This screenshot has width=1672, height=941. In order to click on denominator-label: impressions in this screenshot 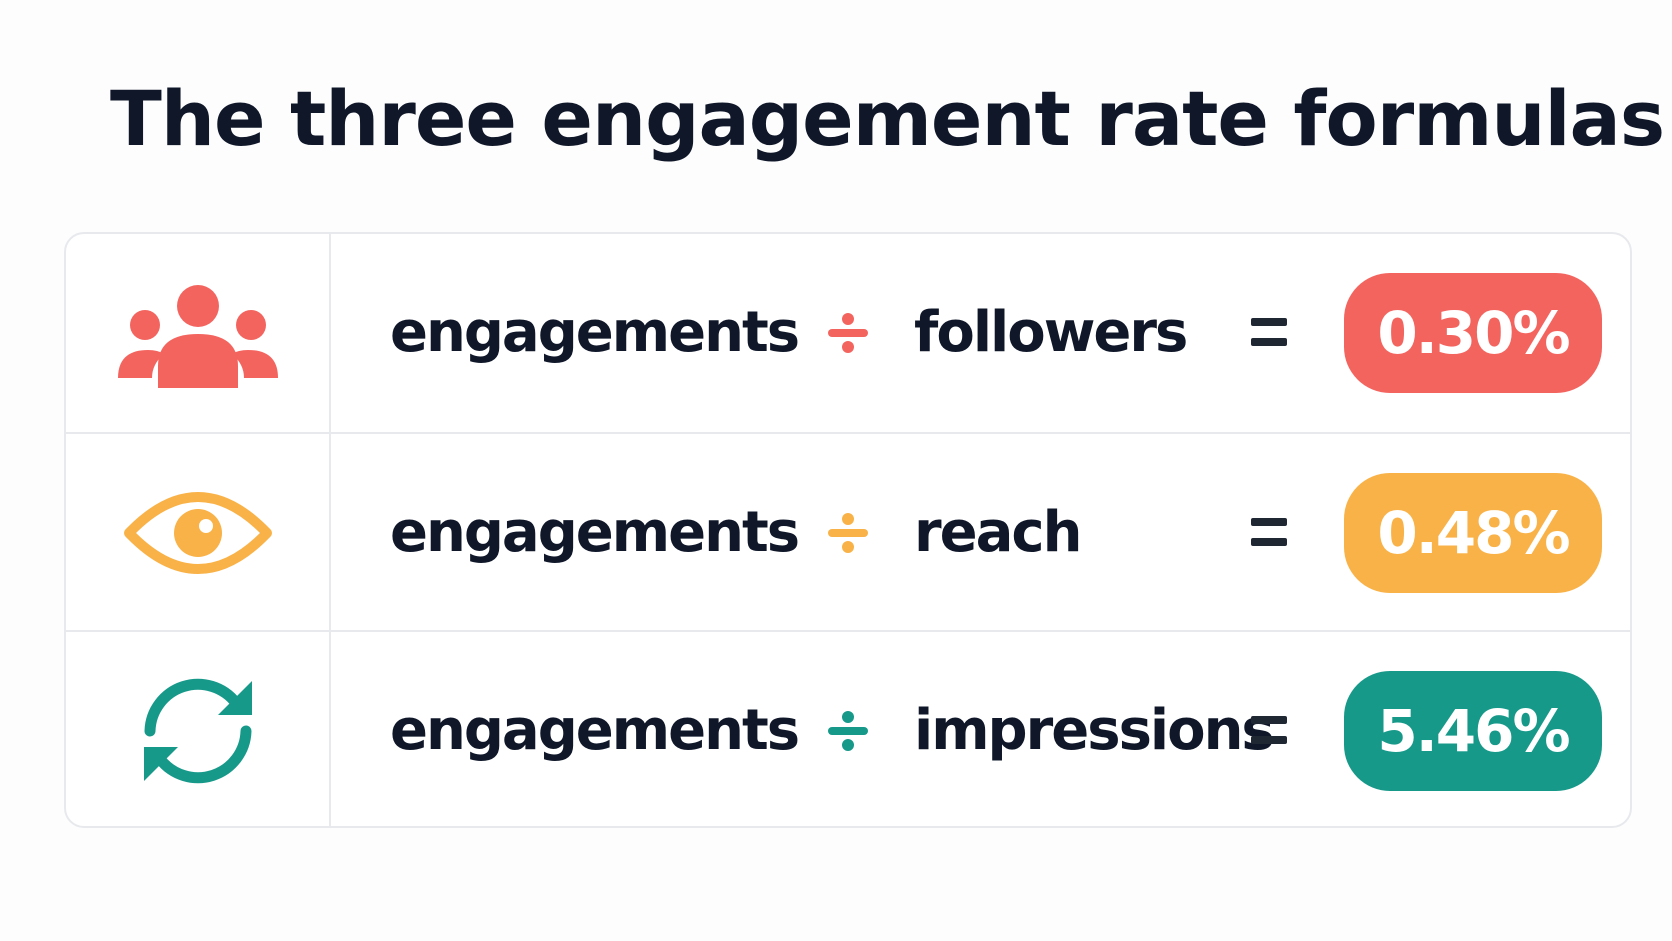, I will do `click(1094, 730)`.